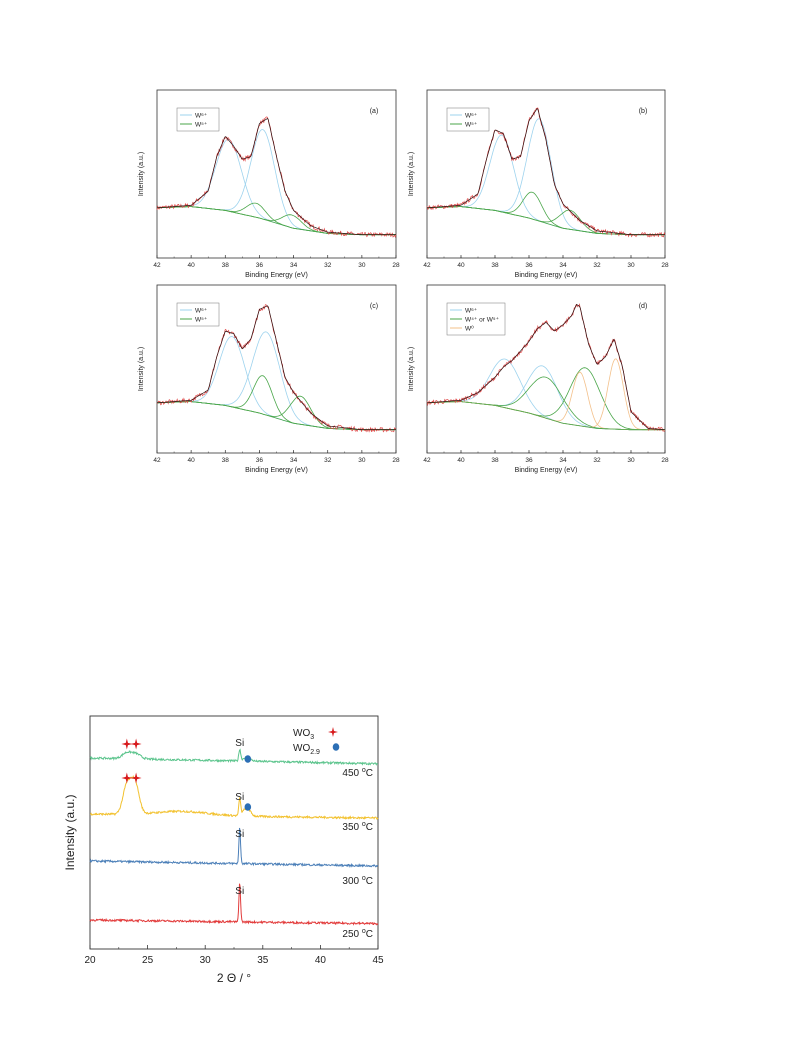  Describe the element at coordinates (482, 320) in the screenshot. I see `legend-entry: W⁴⁺ or W⁵⁺` at that location.